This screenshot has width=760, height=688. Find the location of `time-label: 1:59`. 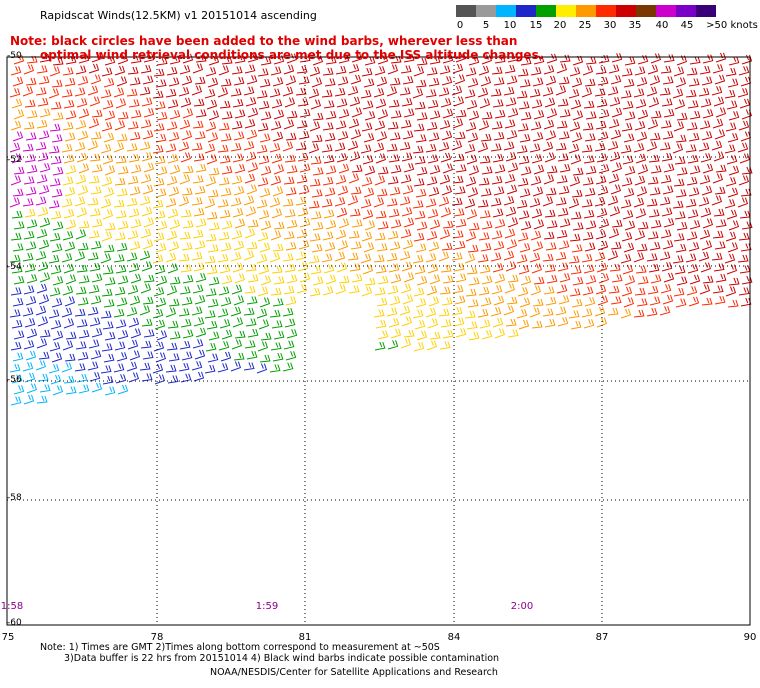

time-label: 1:59 is located at coordinates (267, 606).